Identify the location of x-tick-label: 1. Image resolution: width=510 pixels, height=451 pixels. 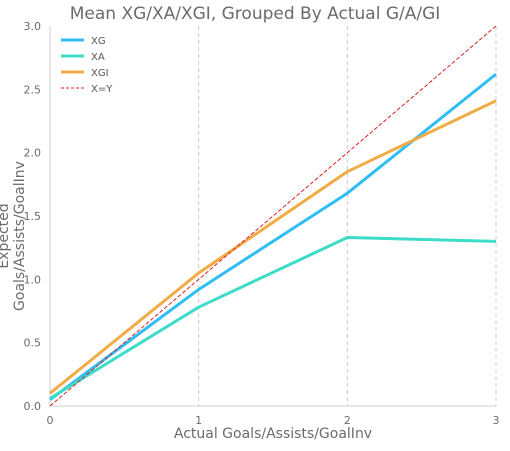
(198, 420).